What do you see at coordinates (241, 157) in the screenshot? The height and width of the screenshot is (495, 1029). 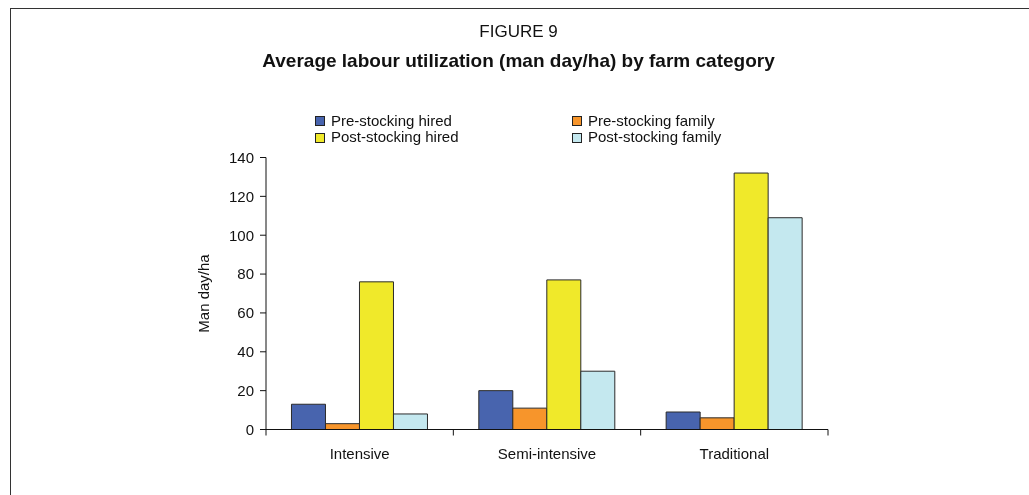 I see `y-tick-label: 140` at bounding box center [241, 157].